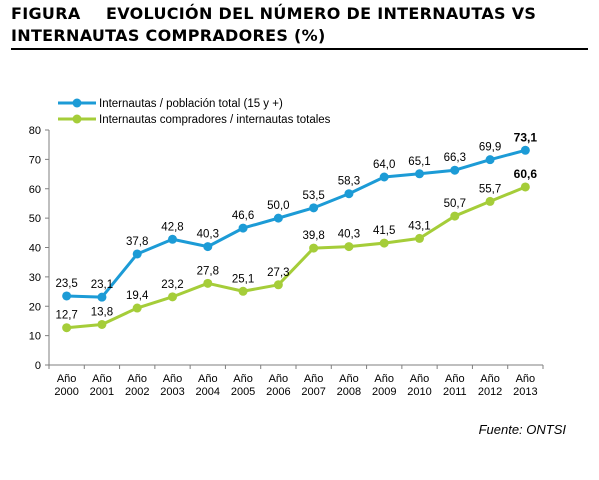 This screenshot has height=480, width=599. I want to click on data-label: 50,7, so click(455, 204).